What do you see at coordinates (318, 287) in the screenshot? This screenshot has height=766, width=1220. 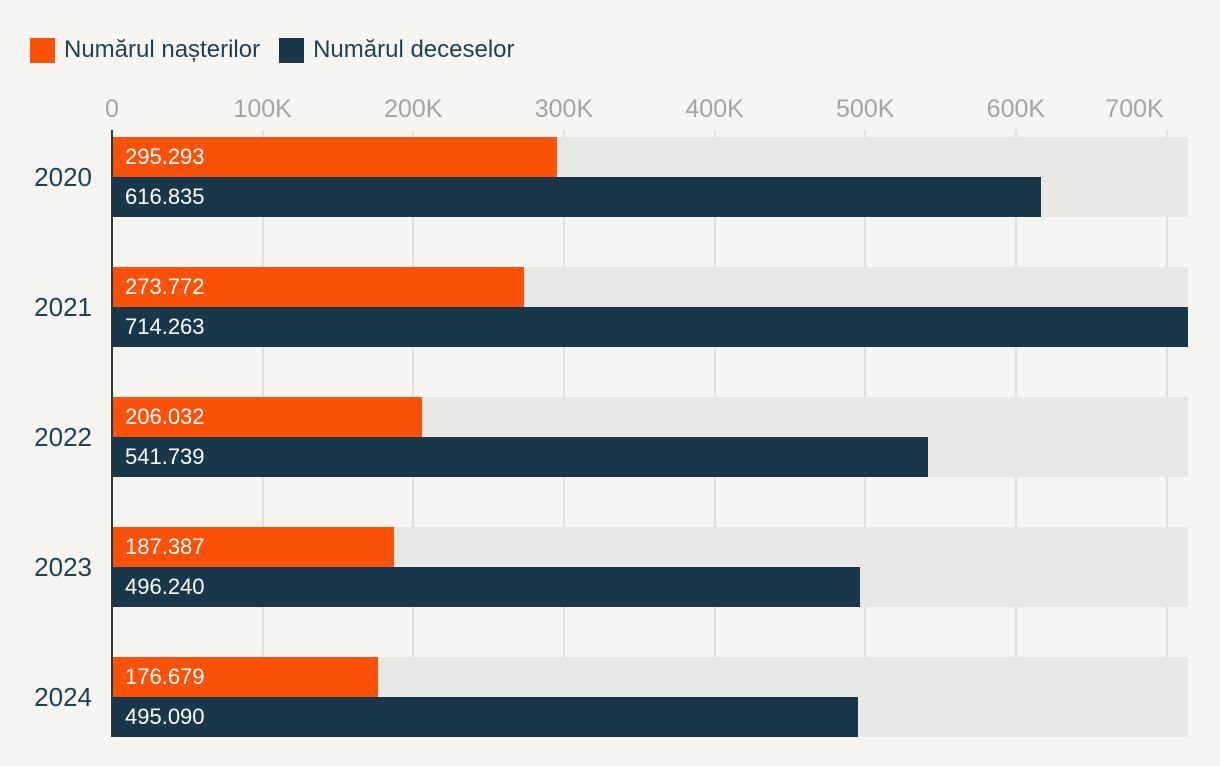 I see `bar-births: 273.772` at bounding box center [318, 287].